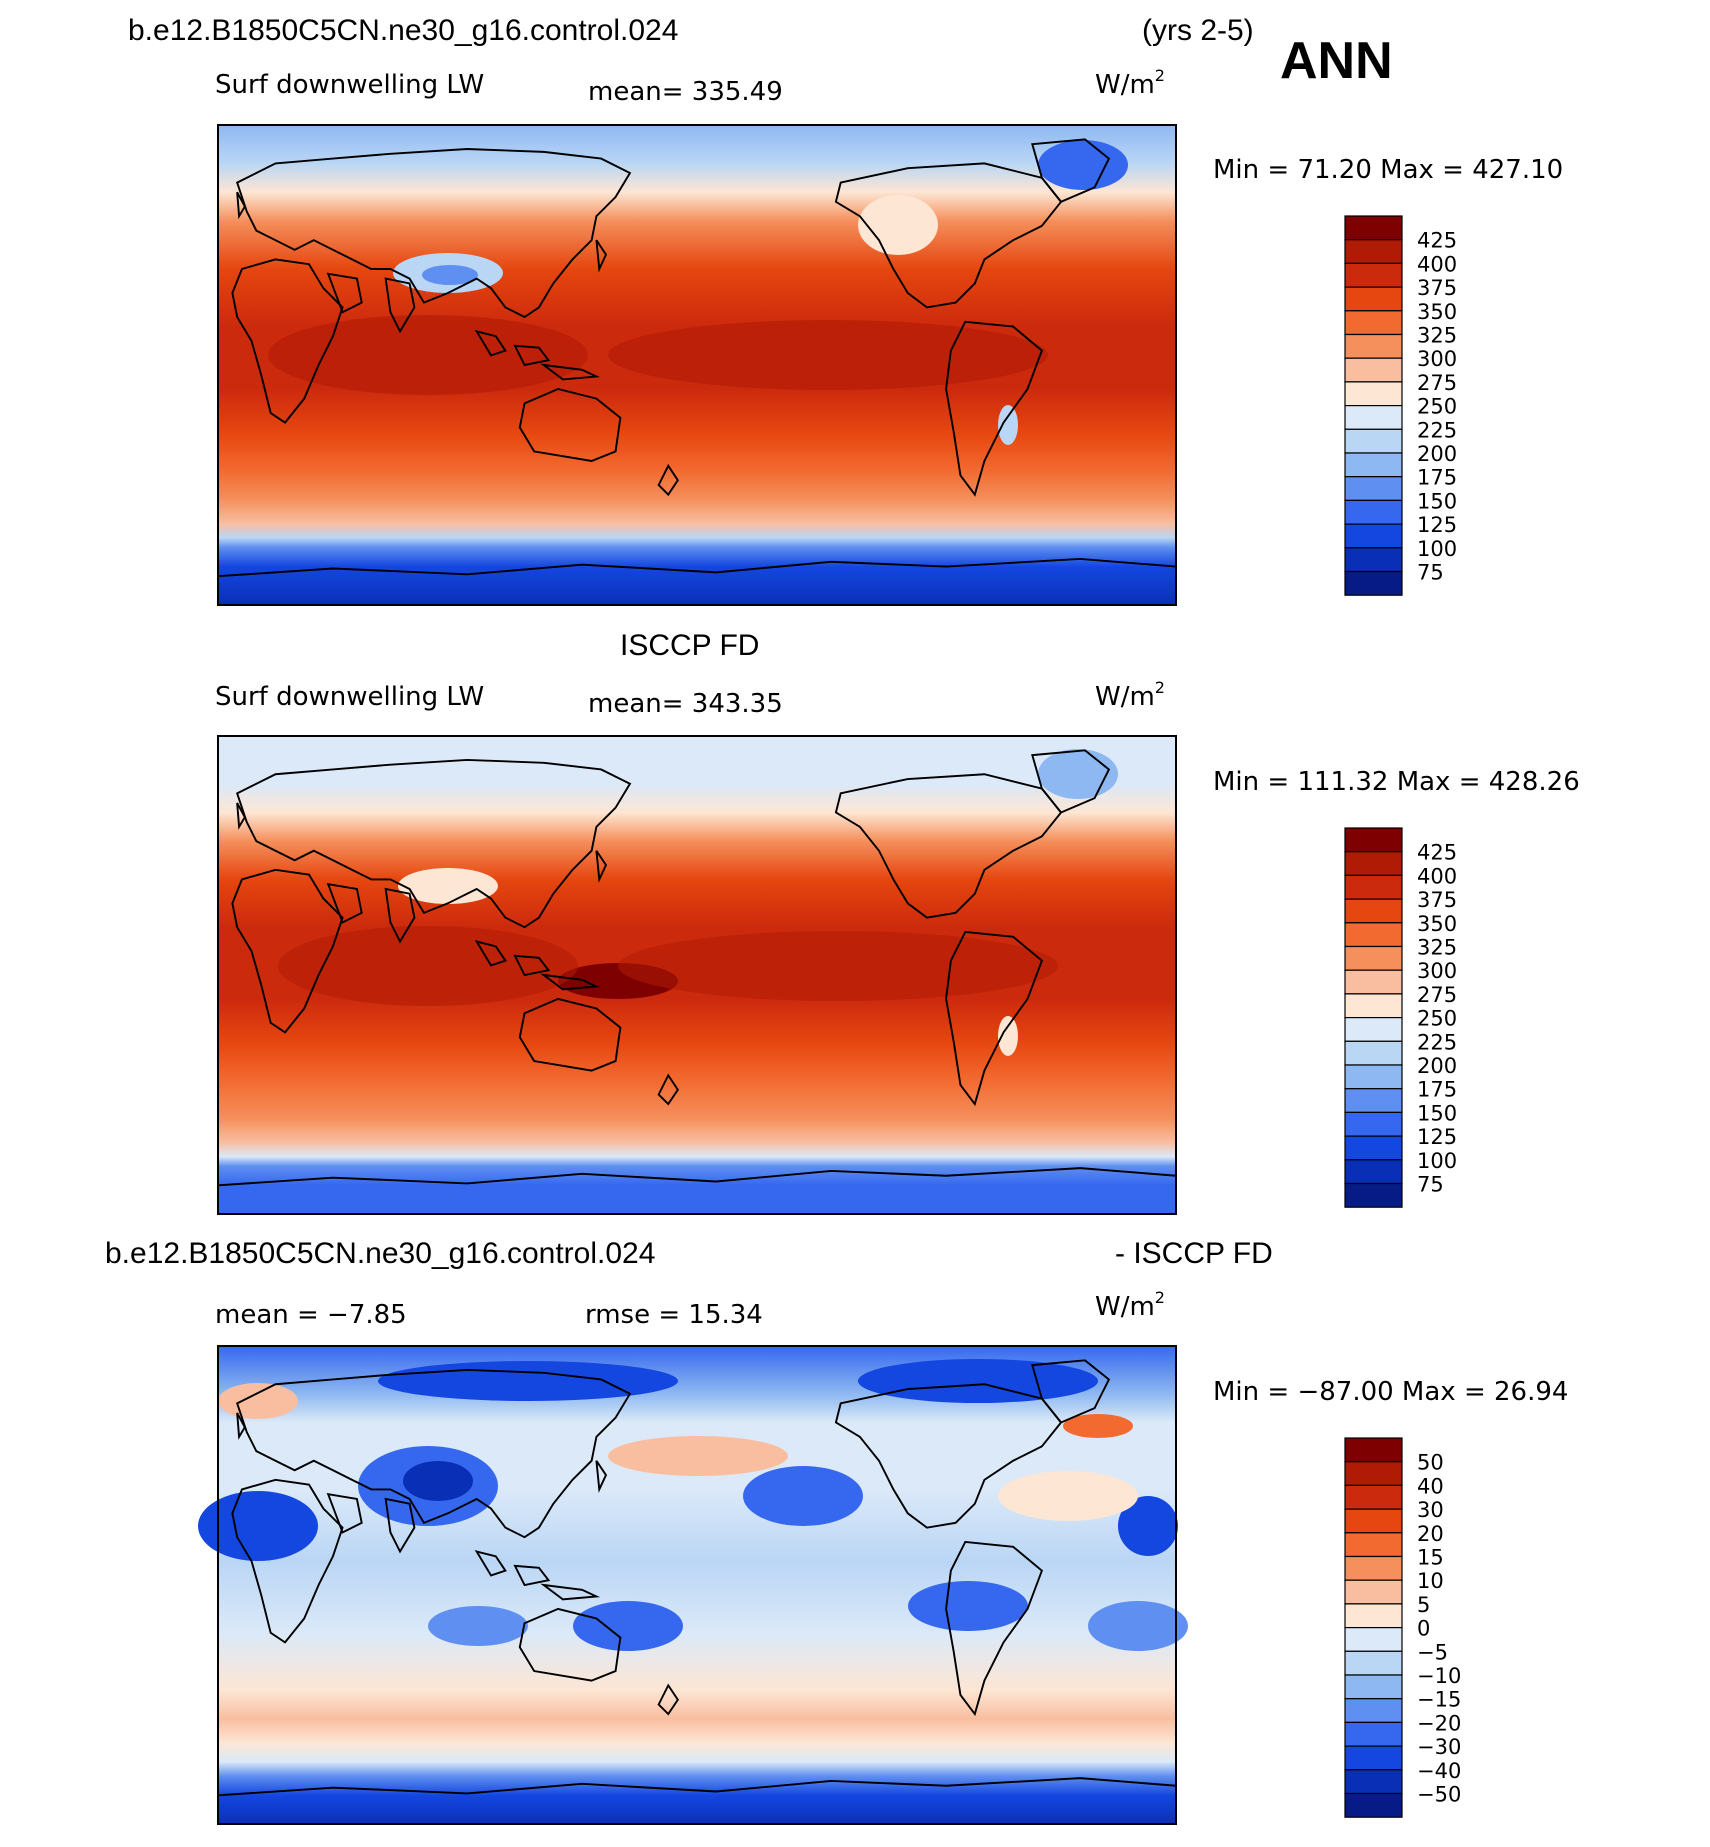 The height and width of the screenshot is (1847, 1710). What do you see at coordinates (1194, 1253) in the screenshot?
I see `panel-heading-right: - ISCCP FD` at bounding box center [1194, 1253].